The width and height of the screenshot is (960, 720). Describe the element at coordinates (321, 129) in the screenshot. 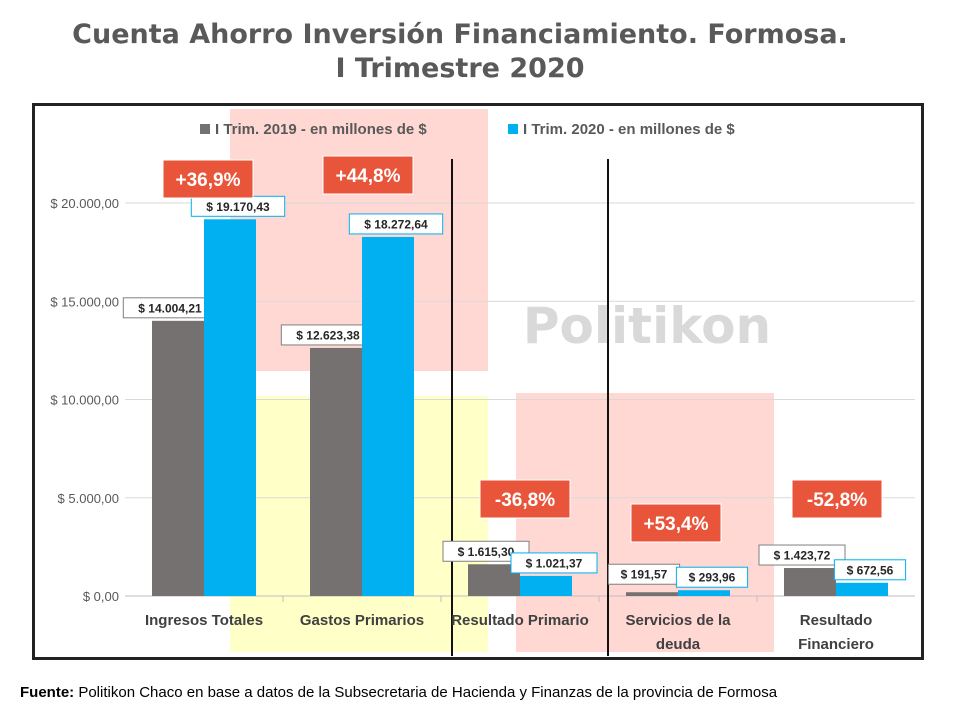

I see `legend-label: I Trim. 2019 - en millones de $` at that location.